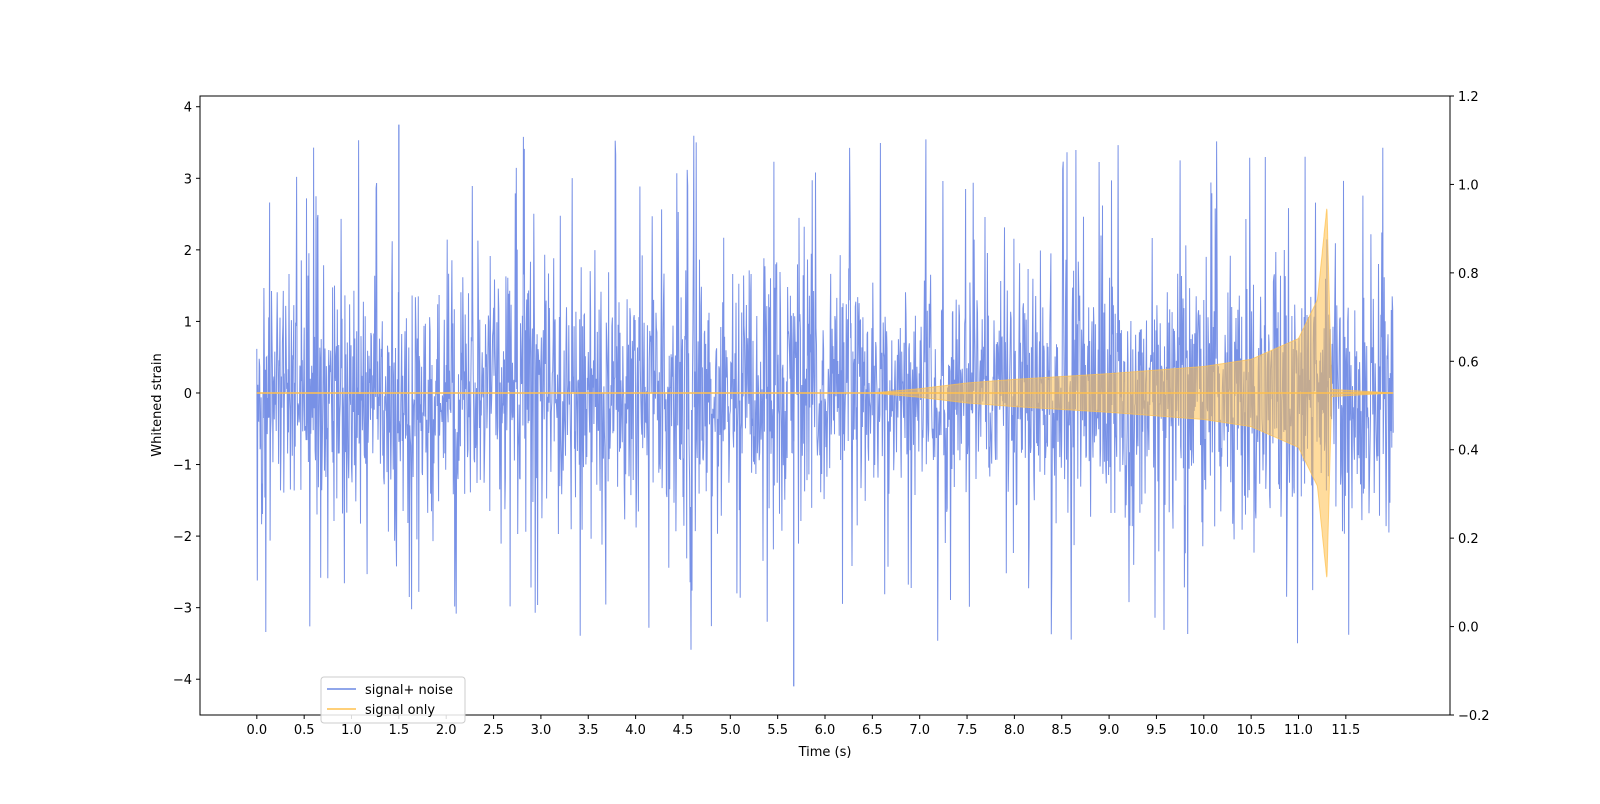 The image size is (1600, 804). I want to click on legend-label-signal-only: signal only, so click(400, 710).